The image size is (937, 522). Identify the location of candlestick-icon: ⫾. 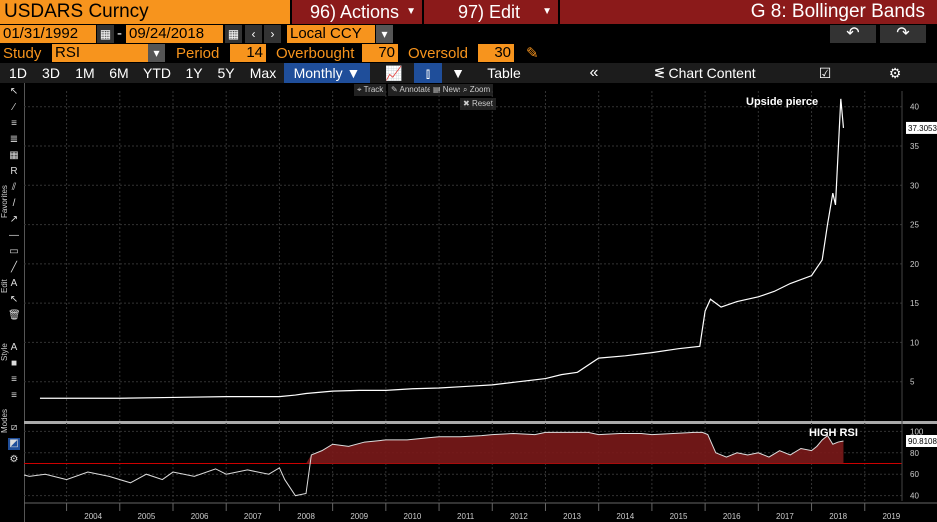
(428, 73).